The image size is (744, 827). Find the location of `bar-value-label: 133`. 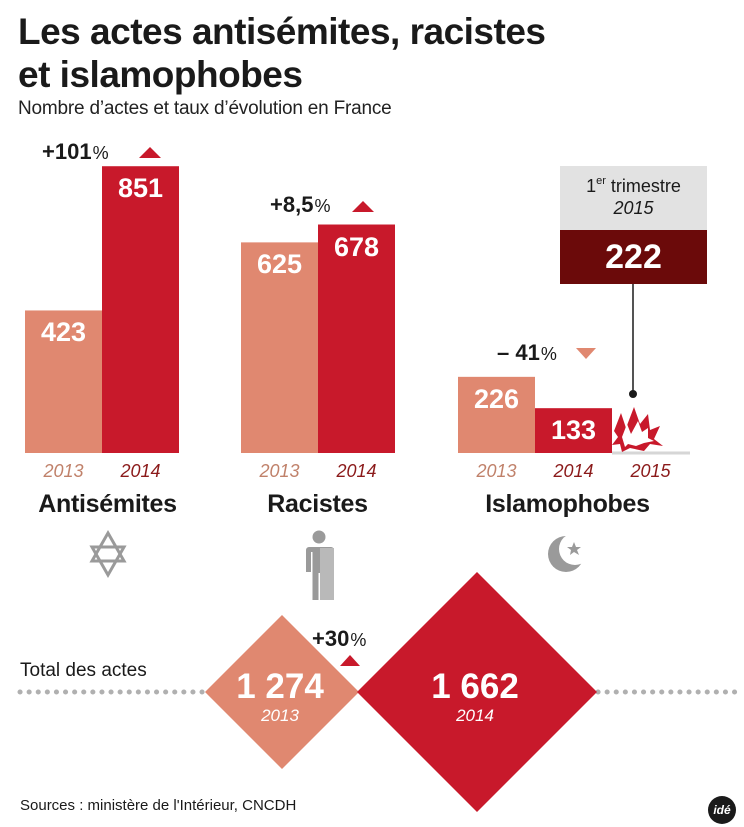

bar-value-label: 133 is located at coordinates (573, 430).